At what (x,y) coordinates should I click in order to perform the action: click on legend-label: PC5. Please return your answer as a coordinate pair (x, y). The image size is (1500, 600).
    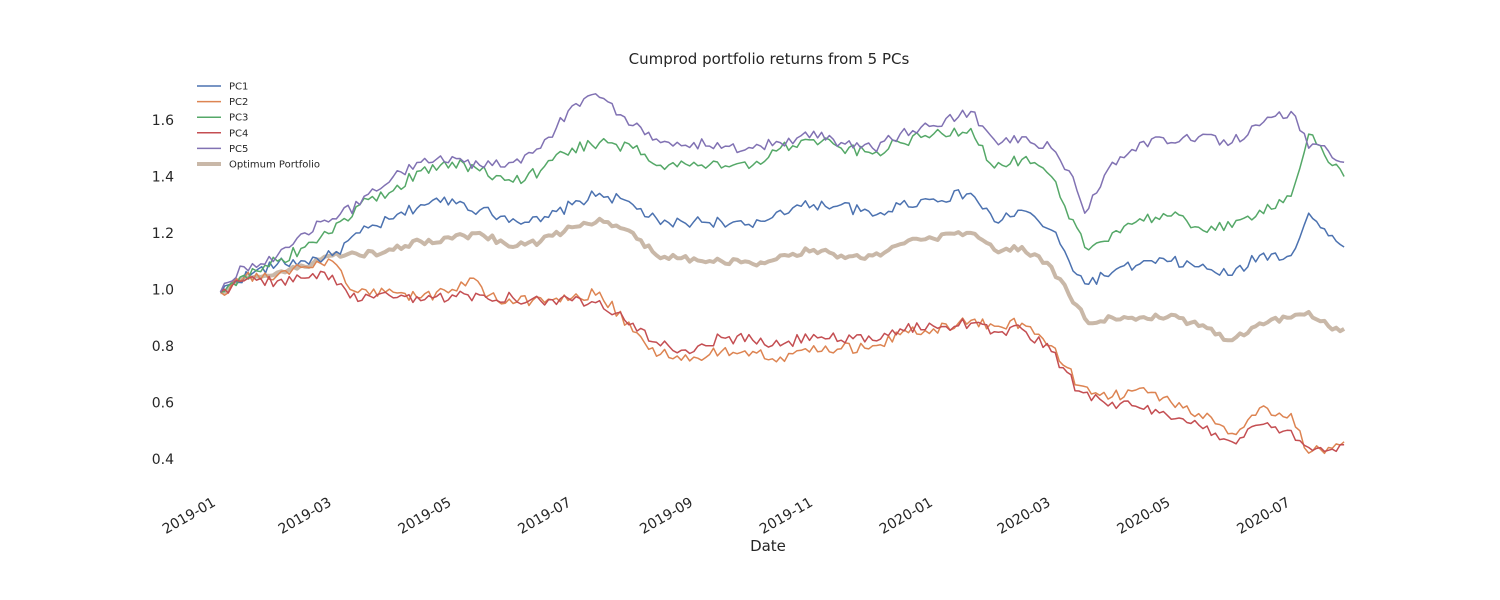
    Looking at the image, I should click on (238, 149).